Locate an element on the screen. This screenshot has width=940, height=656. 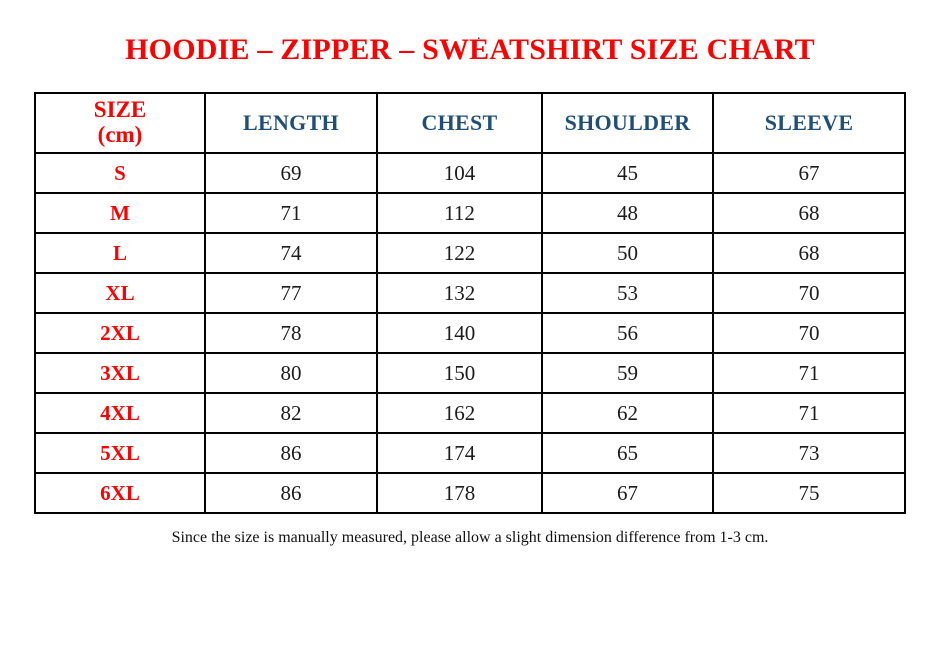
table-cell: 59 is located at coordinates (627, 373).